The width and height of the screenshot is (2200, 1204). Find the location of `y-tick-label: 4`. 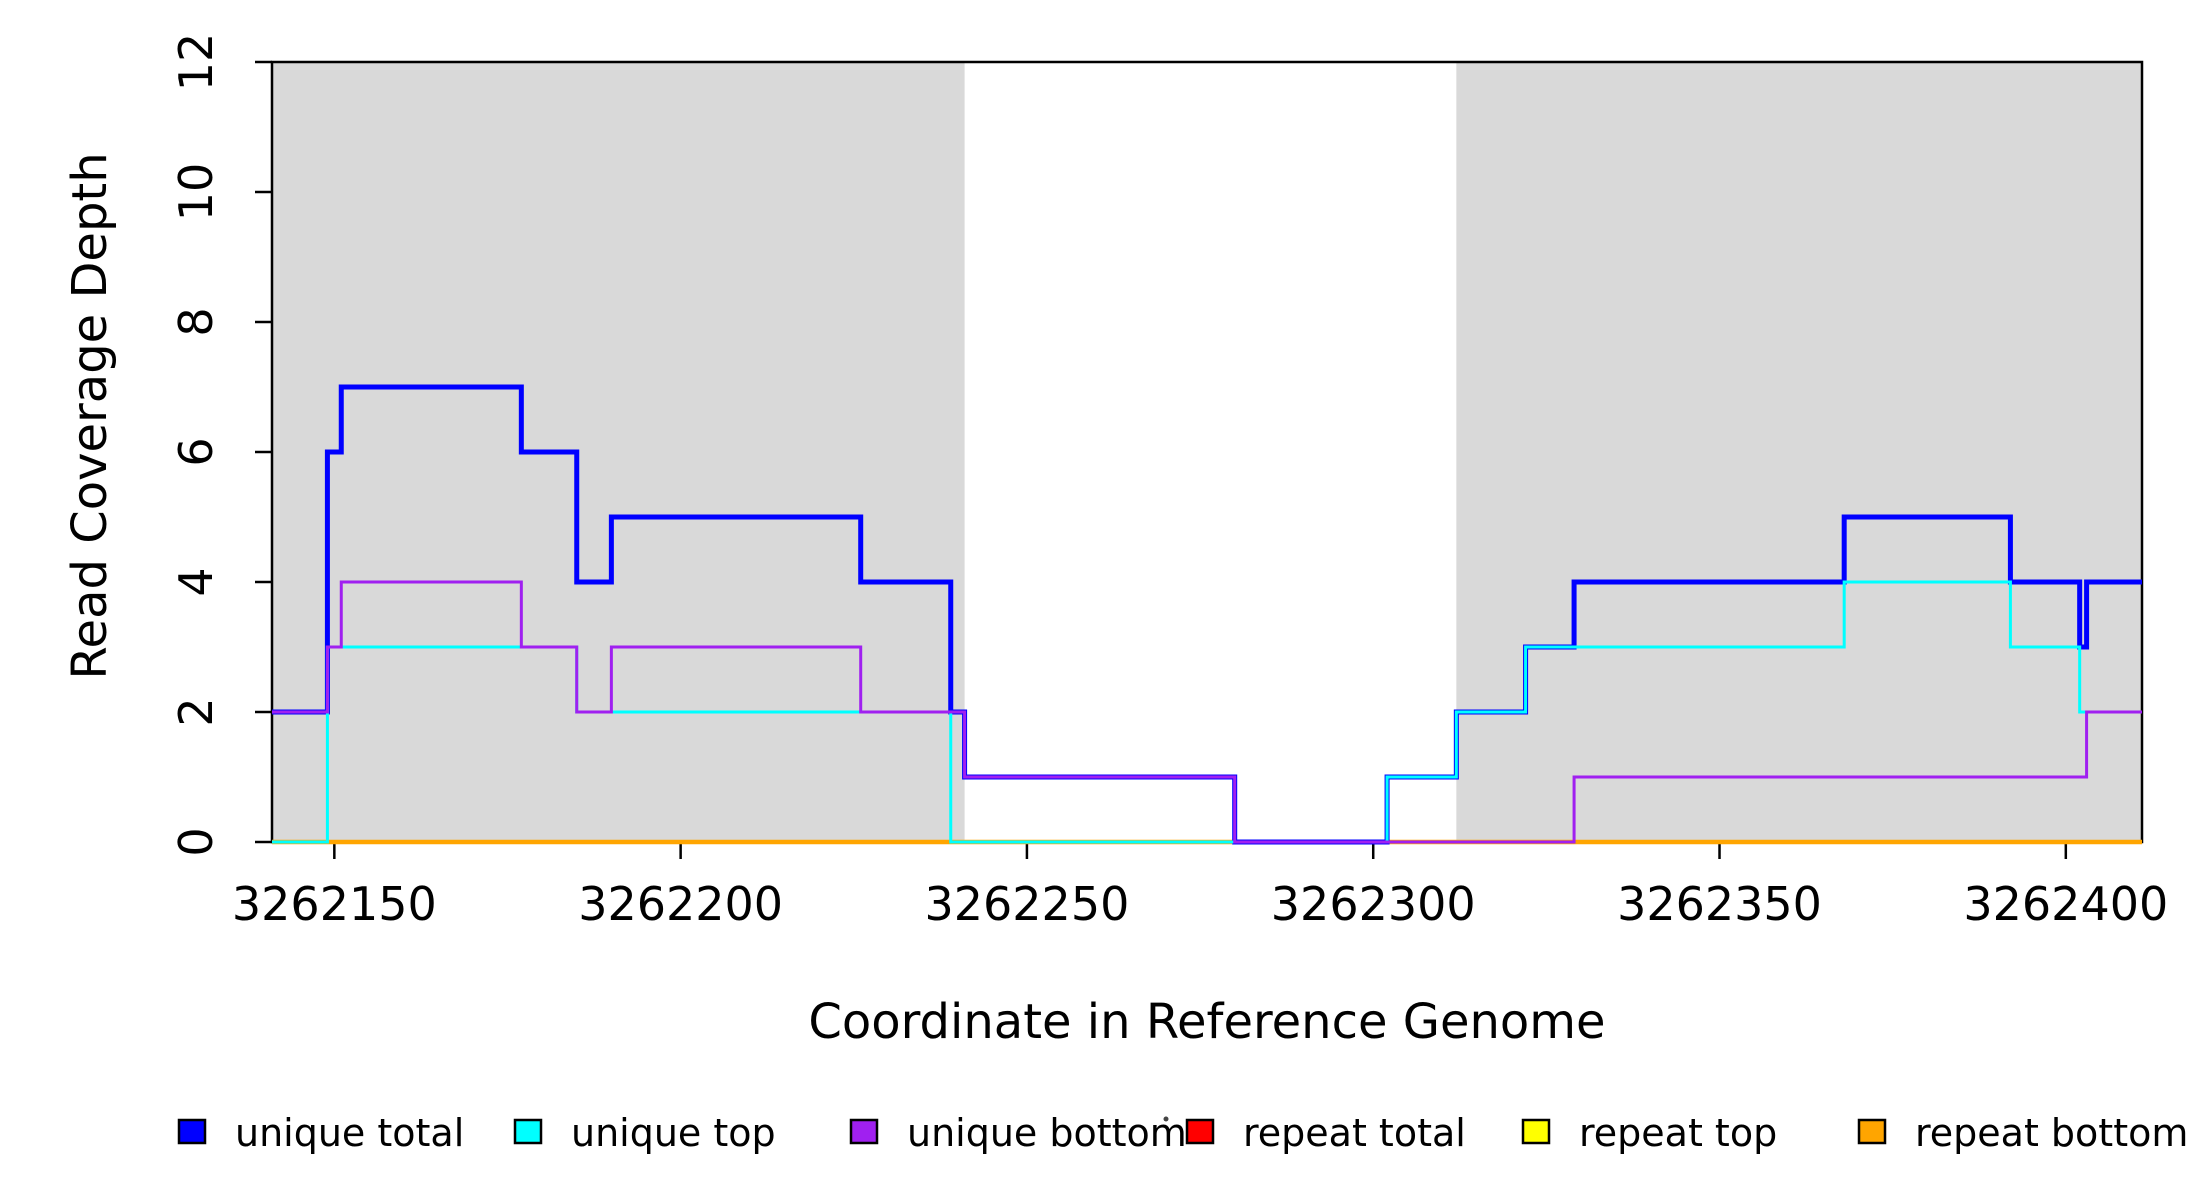

y-tick-label: 4 is located at coordinates (196, 581).